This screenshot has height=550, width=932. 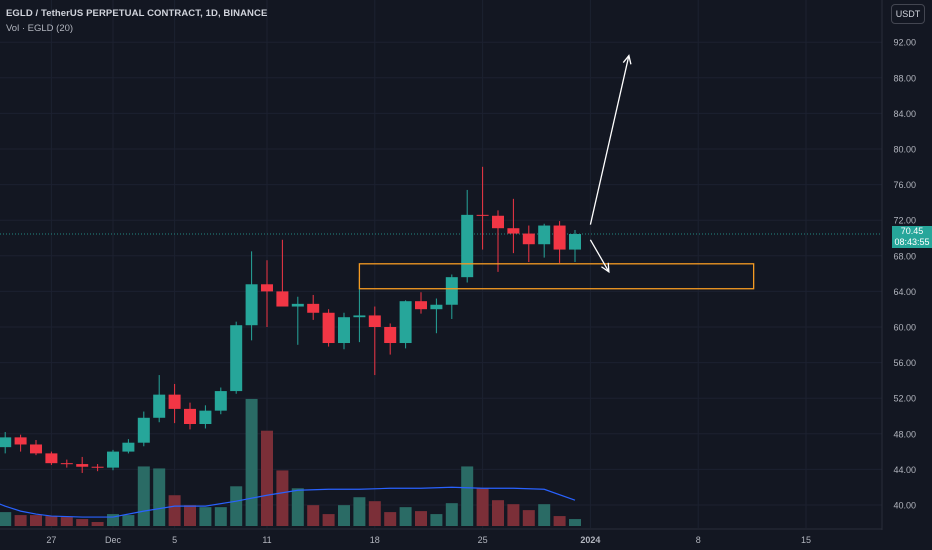 I want to click on currency-button: USDT, so click(x=908, y=14).